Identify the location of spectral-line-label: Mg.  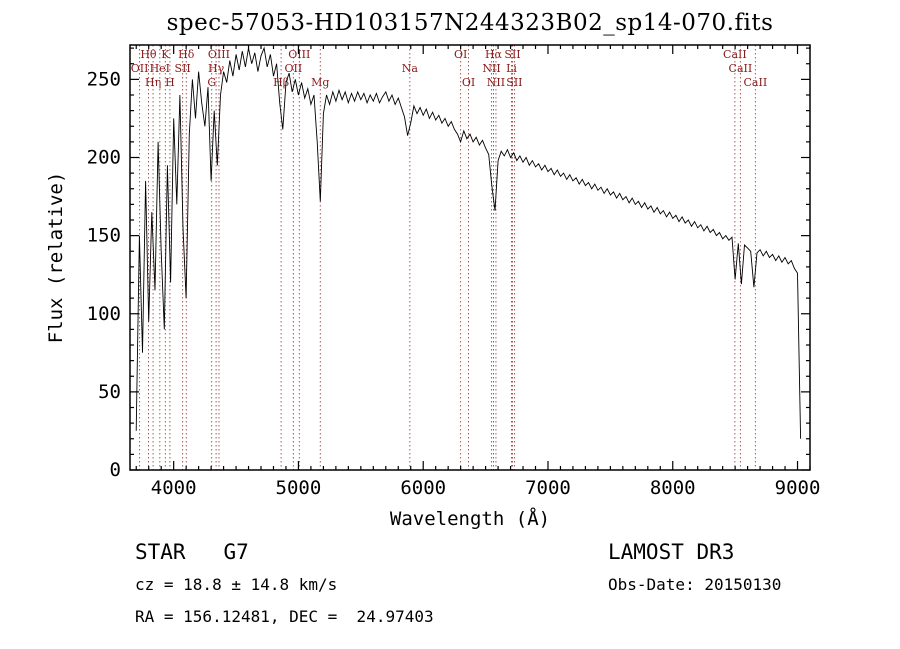
(320, 82).